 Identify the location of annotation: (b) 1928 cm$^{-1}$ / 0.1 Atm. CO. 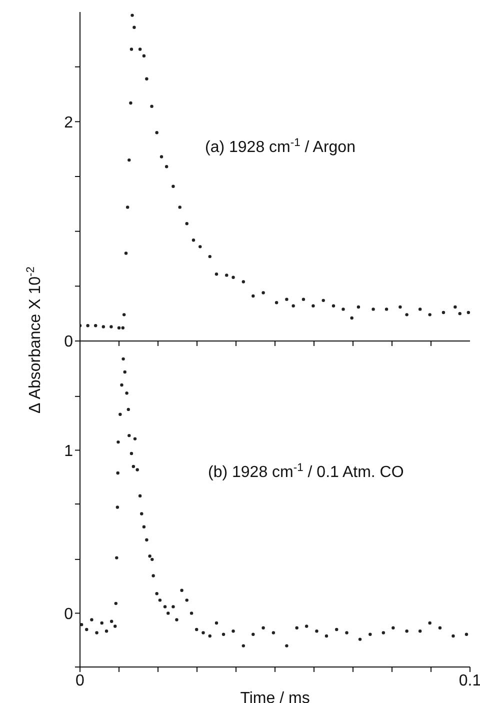
(306, 471).